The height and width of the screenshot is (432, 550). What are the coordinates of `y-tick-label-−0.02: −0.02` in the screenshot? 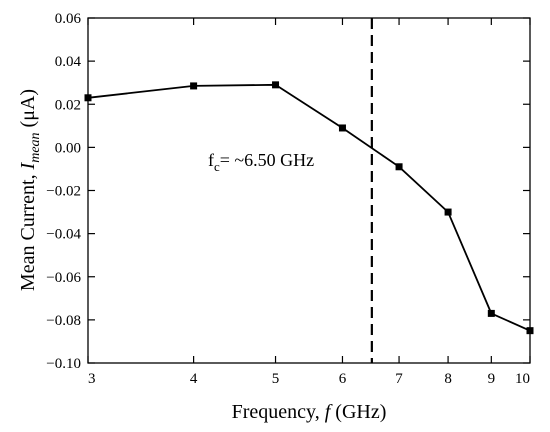 It's located at (63, 192).